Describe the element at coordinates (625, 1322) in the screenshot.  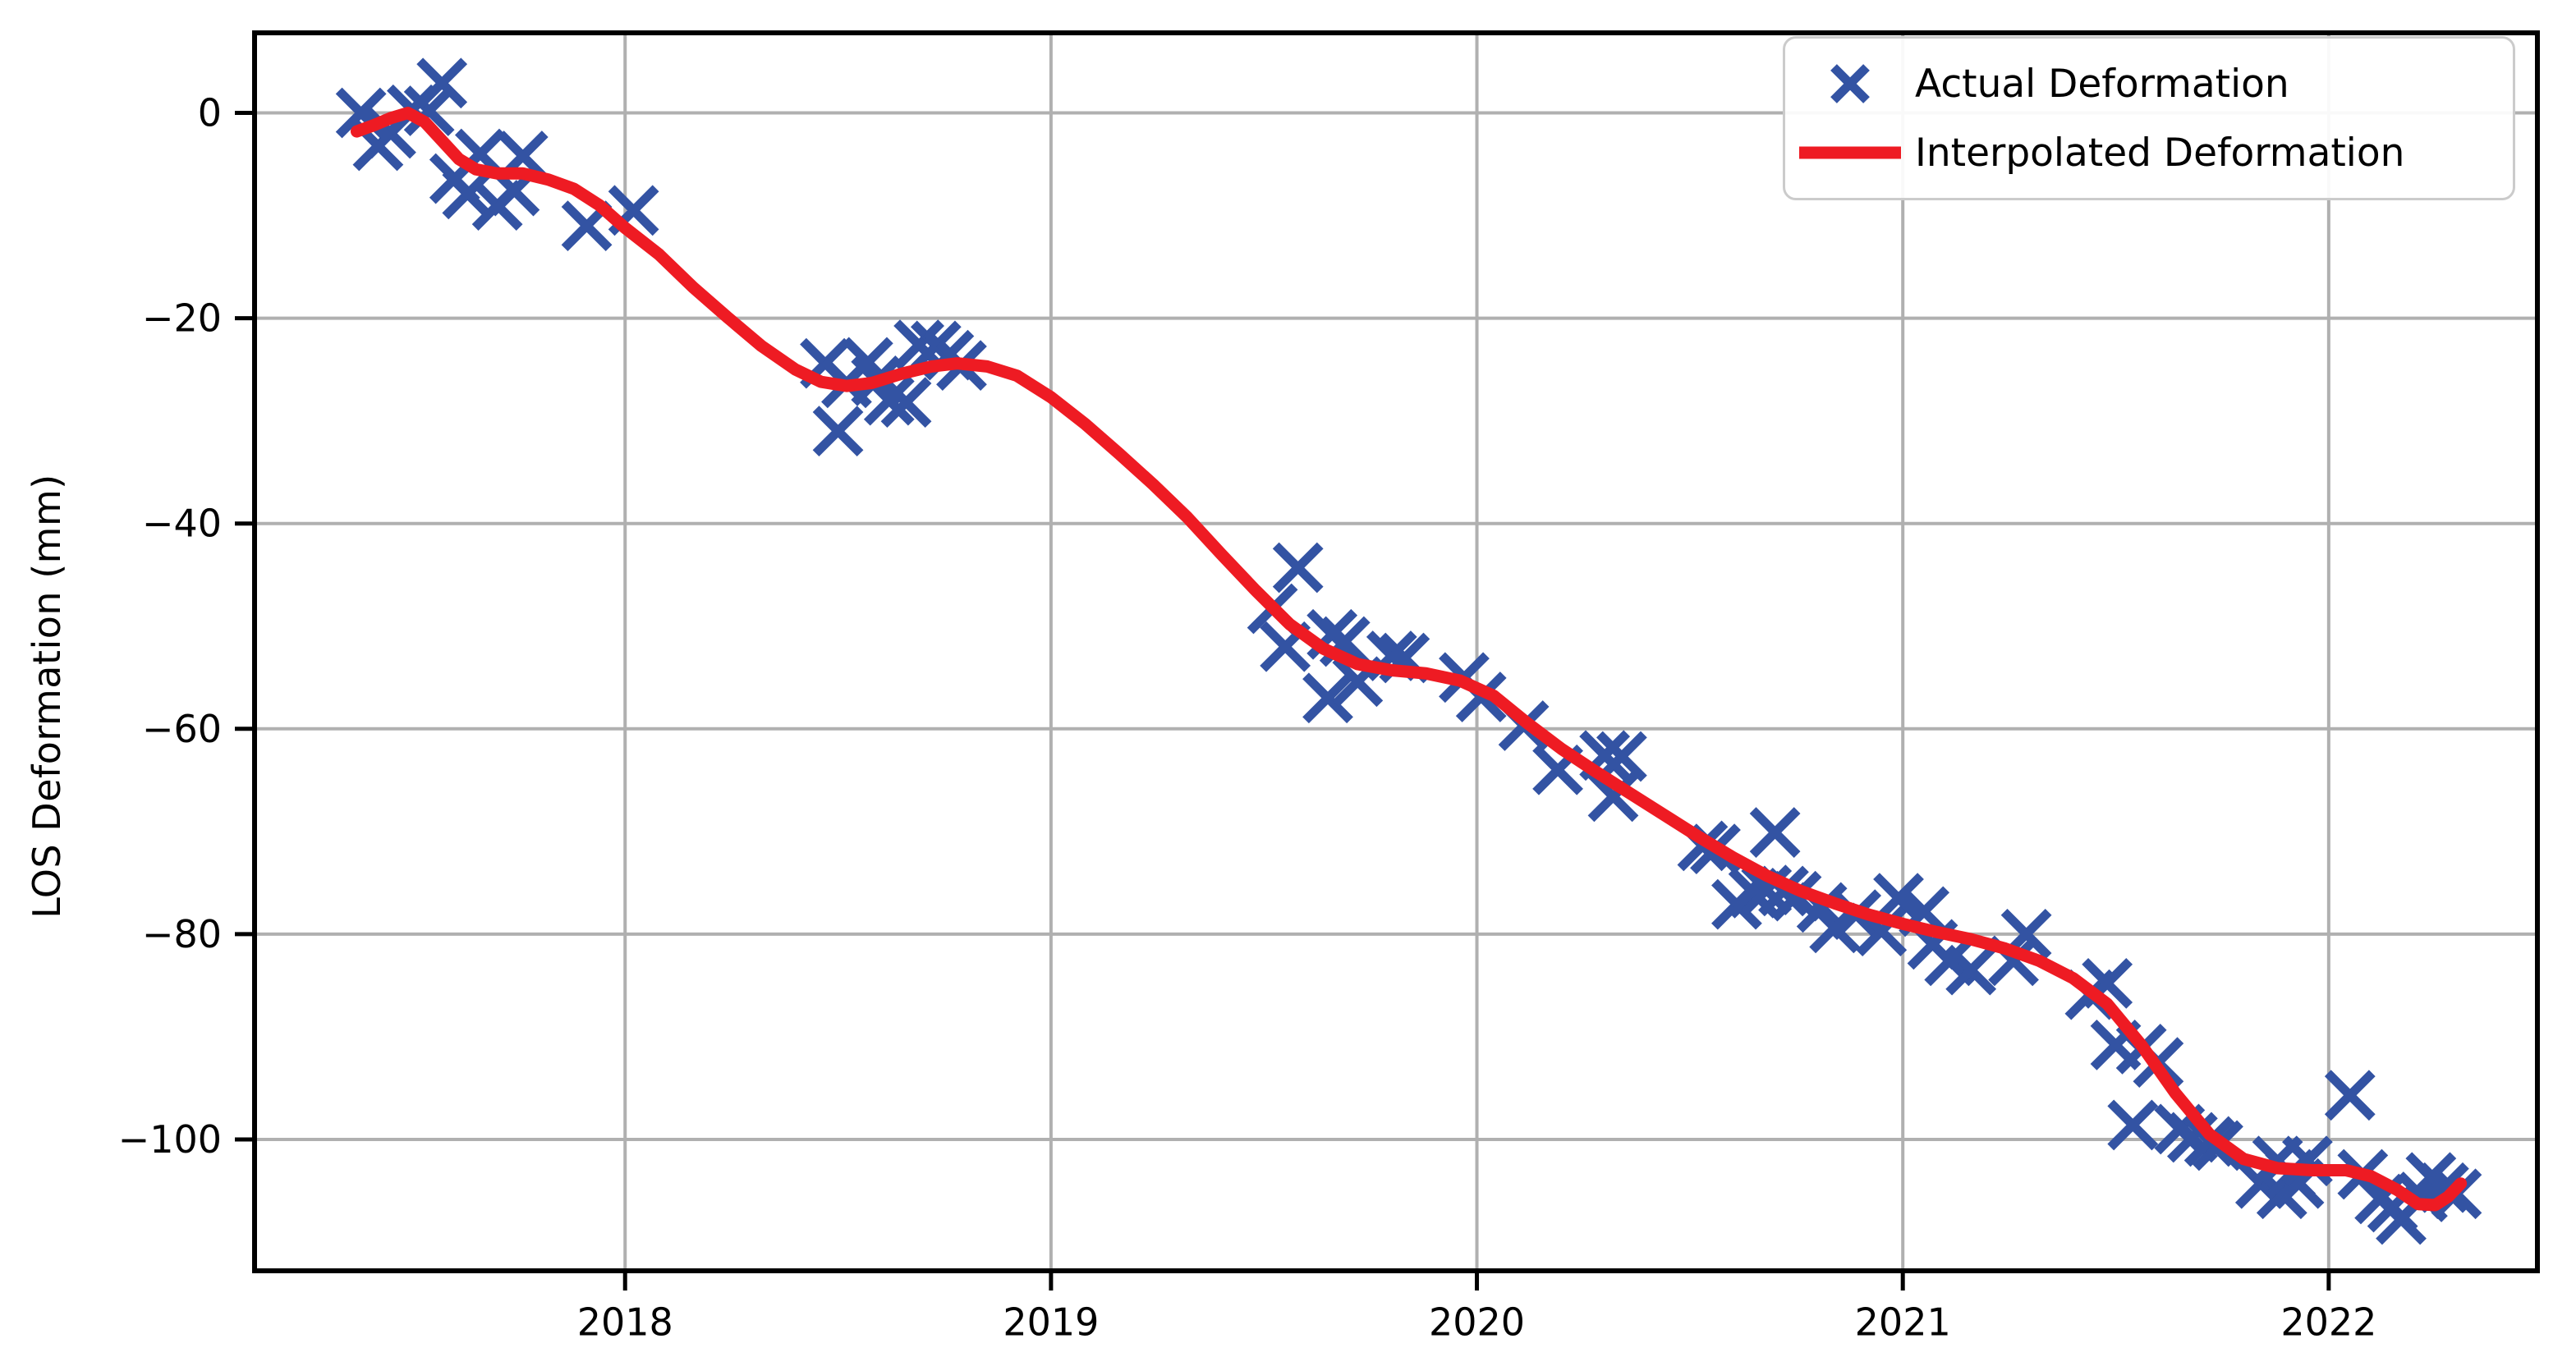
I see `x-tick-label: 2018` at that location.